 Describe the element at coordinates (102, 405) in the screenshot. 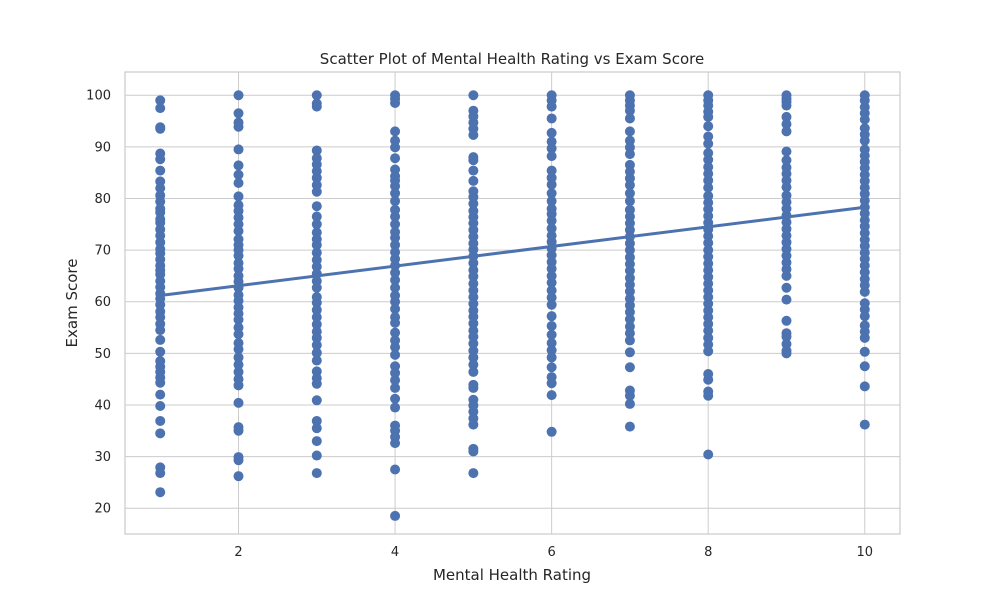

I see `y-tick-label: 40` at that location.